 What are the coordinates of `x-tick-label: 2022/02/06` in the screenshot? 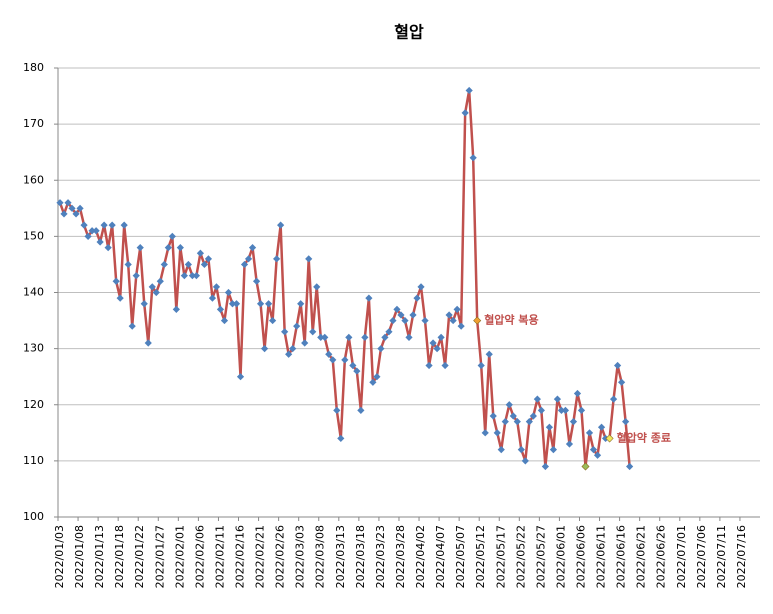 It's located at (199, 556).